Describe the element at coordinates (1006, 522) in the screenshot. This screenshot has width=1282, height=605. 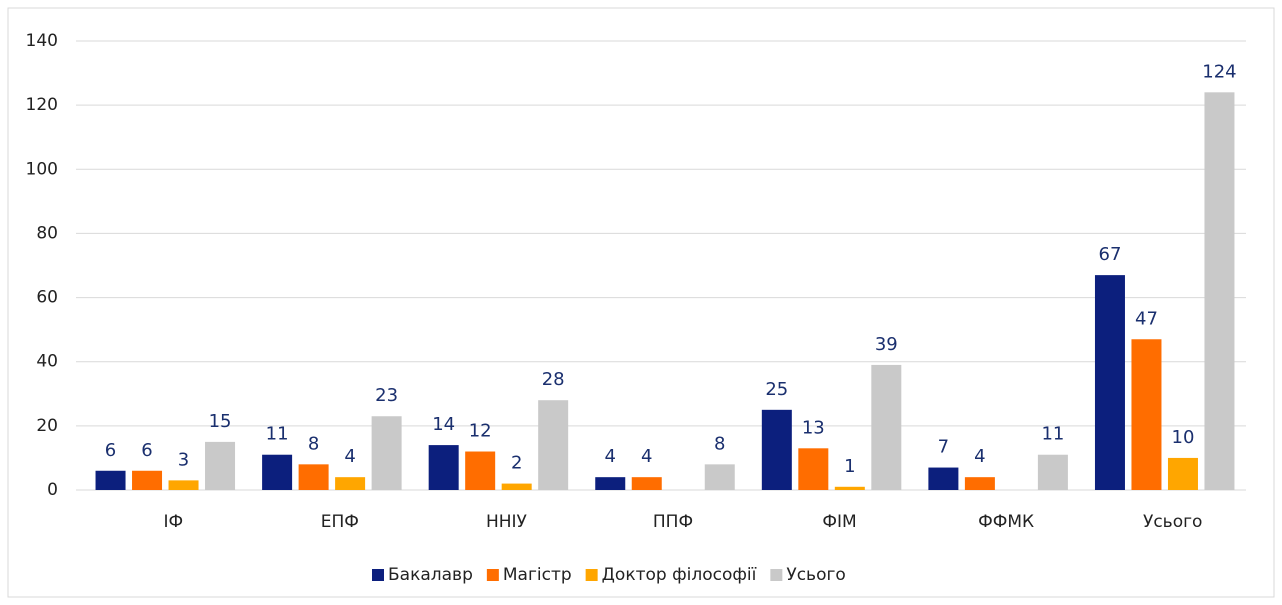
I see `x-tick-label: ФФМК` at that location.